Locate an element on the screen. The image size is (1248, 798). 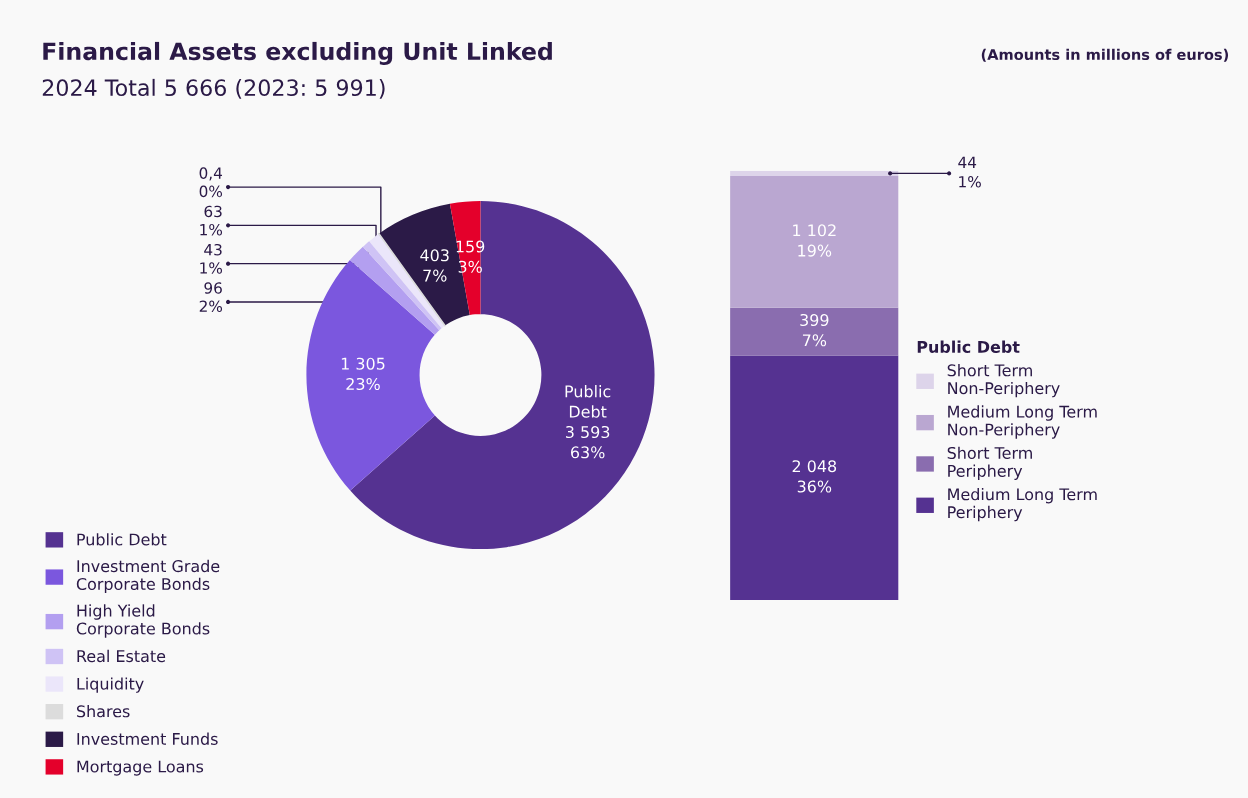
data-label: 0,4 0% is located at coordinates (211, 182).